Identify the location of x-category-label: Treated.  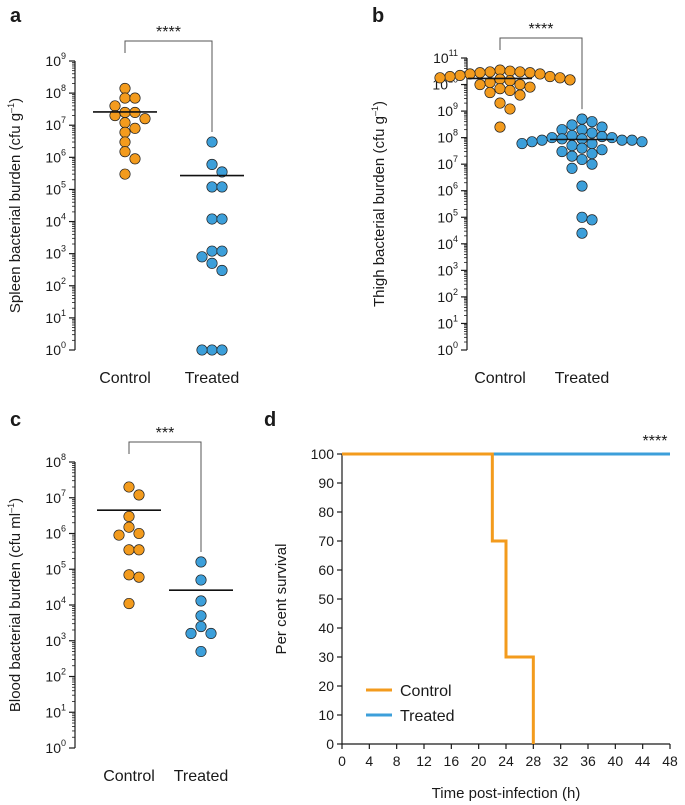
(201, 776).